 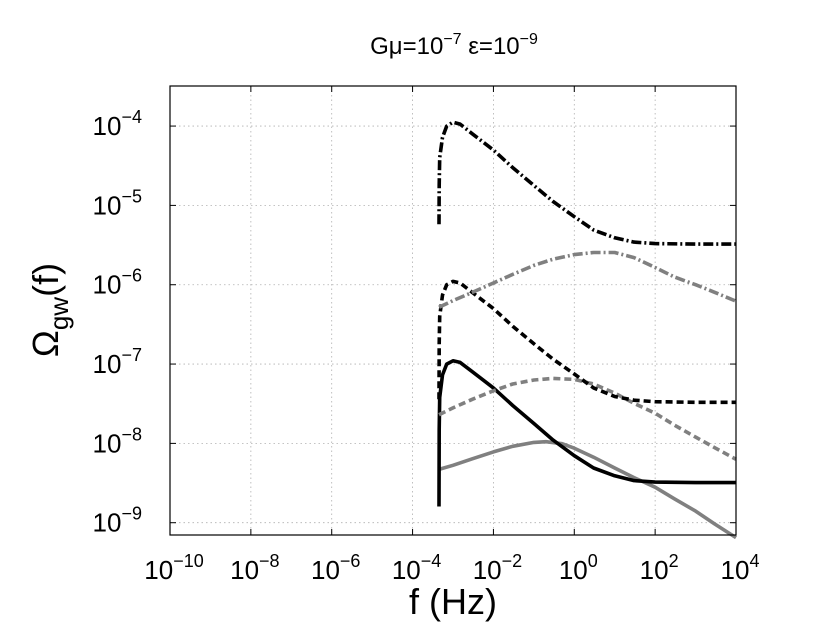 What do you see at coordinates (59, 313) in the screenshot?
I see `y-label-sub: gw` at bounding box center [59, 313].